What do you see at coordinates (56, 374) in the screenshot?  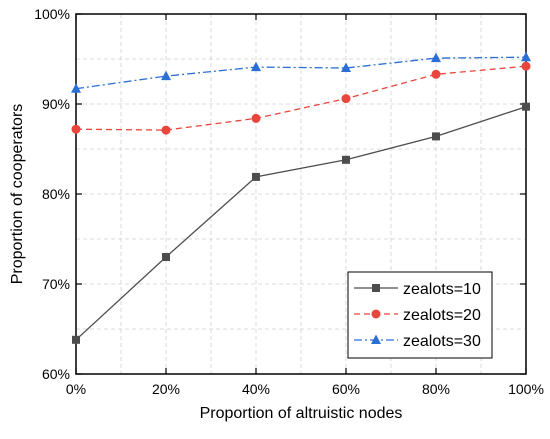 I see `y-tick-label: 60%` at bounding box center [56, 374].